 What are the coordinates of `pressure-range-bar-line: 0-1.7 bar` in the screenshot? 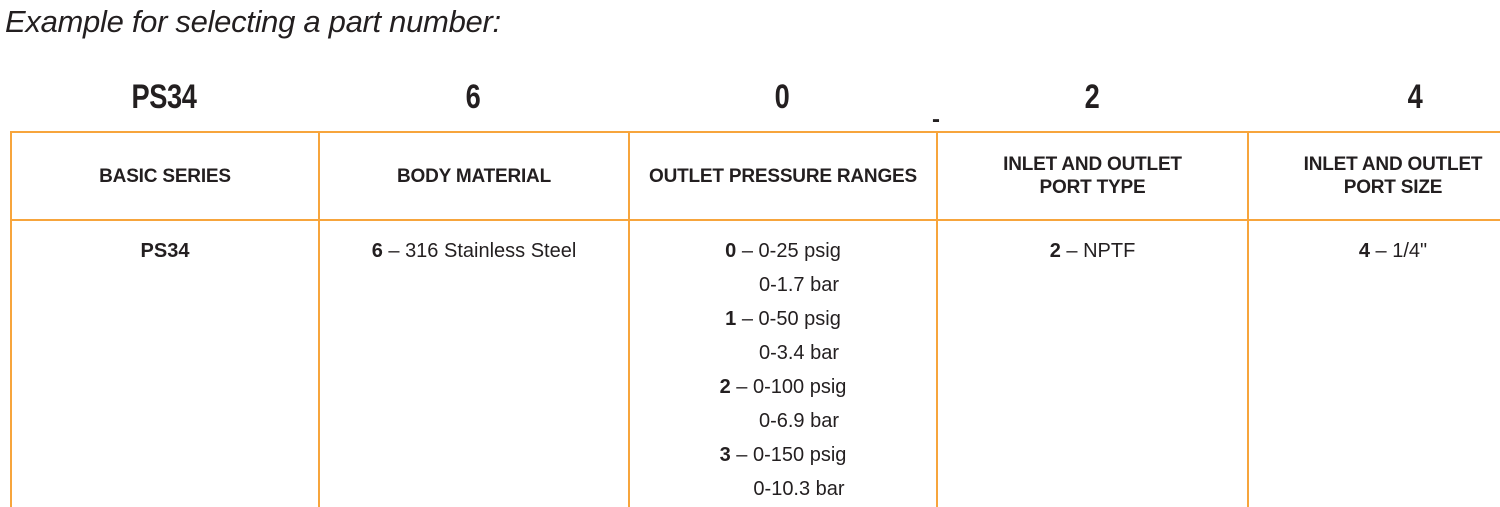 It's located at (799, 285).